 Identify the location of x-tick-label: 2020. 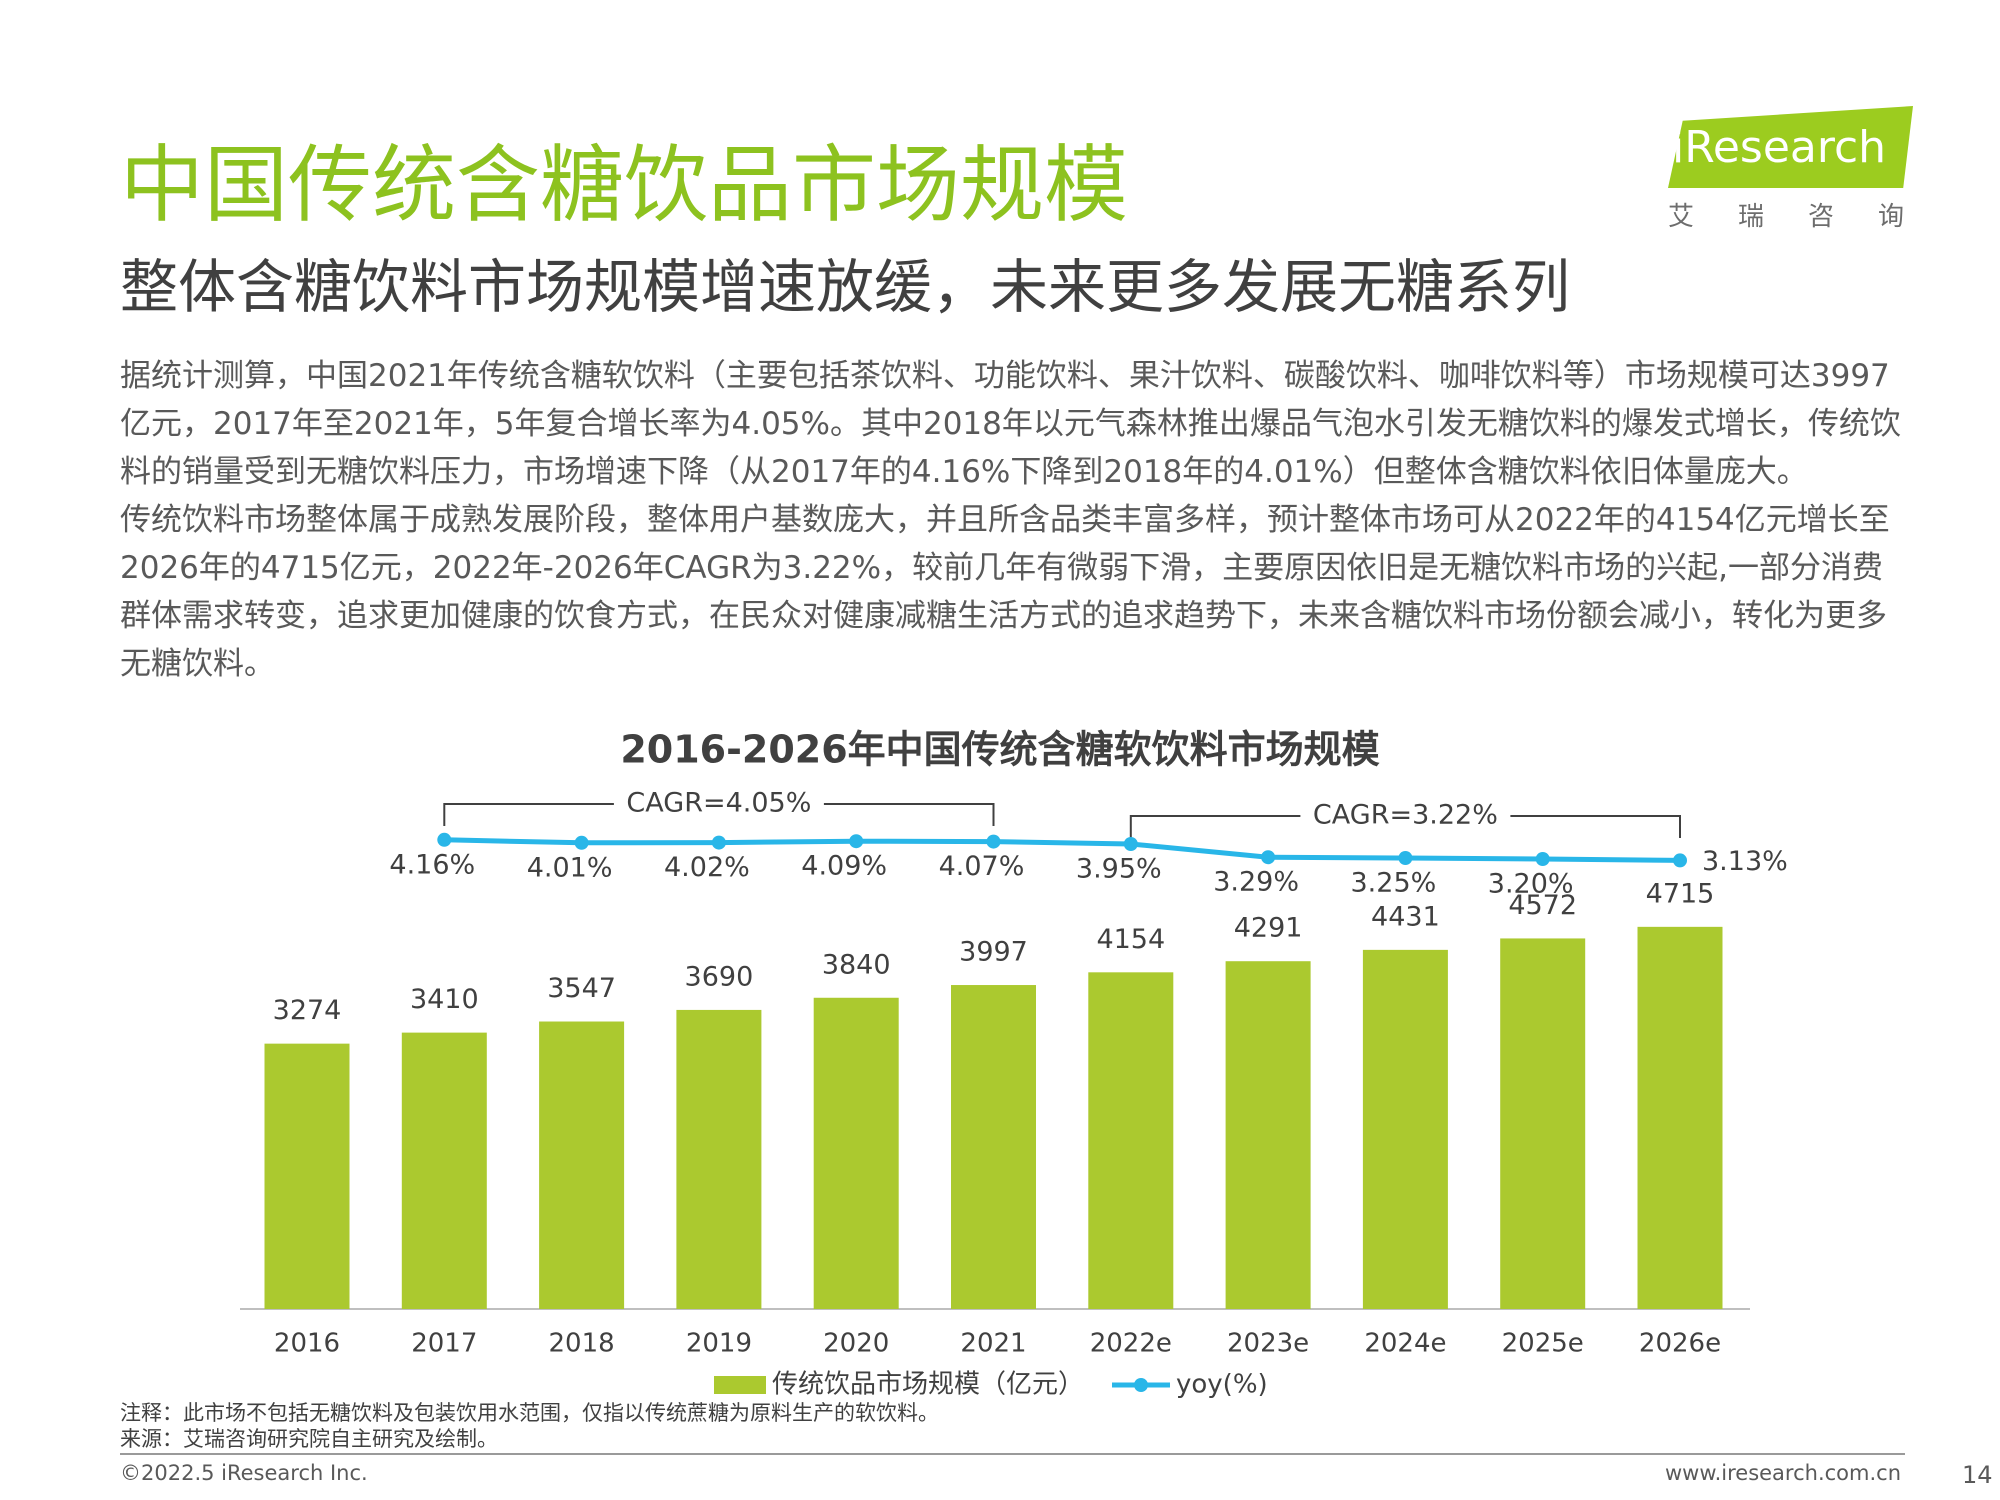
(856, 1344).